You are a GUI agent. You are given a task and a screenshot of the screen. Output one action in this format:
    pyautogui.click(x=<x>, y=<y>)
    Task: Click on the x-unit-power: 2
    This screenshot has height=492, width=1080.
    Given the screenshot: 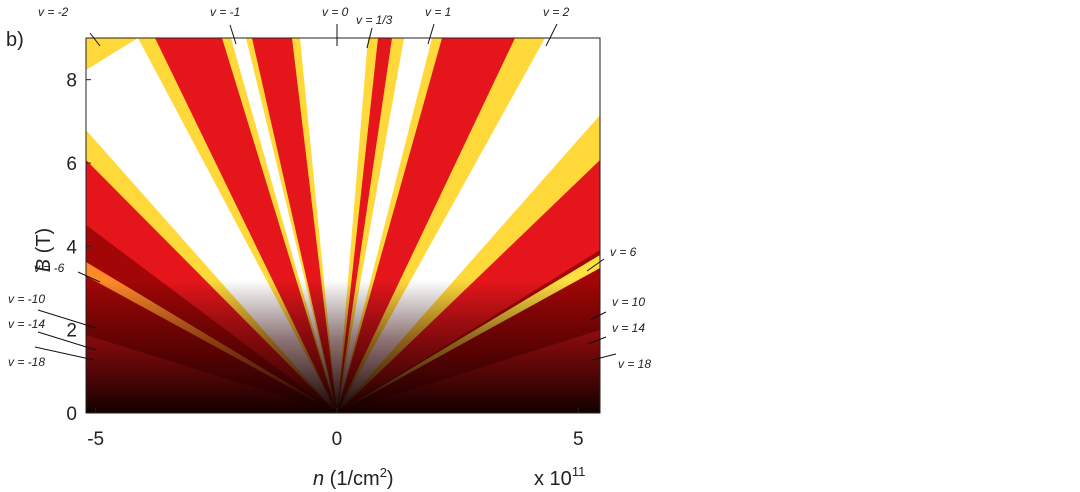 What is the action you would take?
    pyautogui.click(x=383, y=472)
    